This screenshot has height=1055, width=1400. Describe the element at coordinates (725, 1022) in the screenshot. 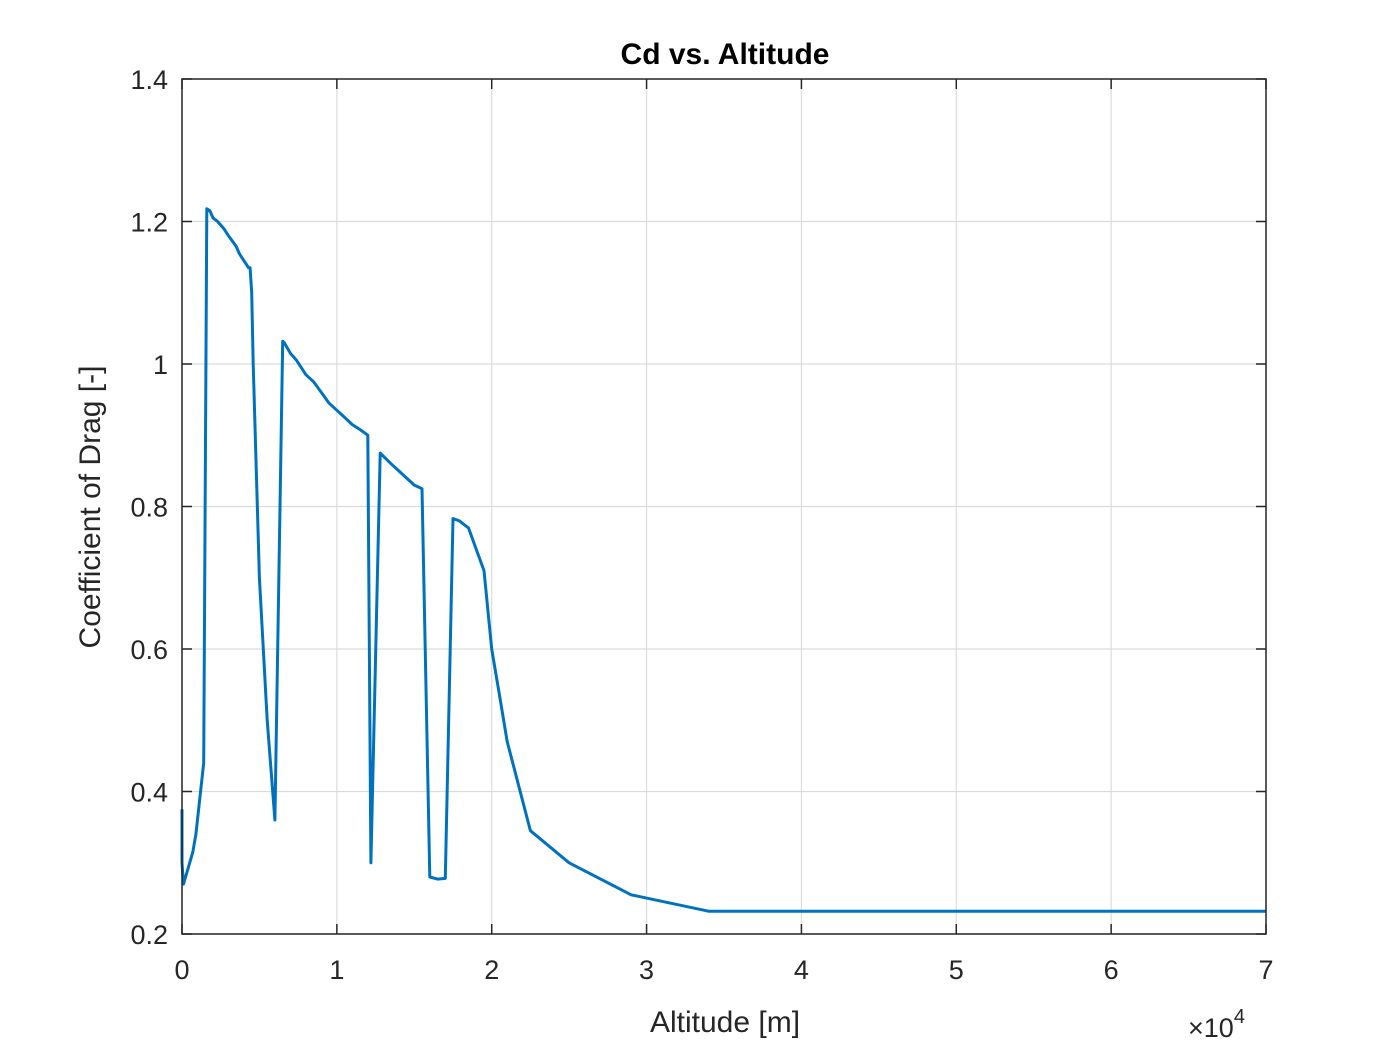

I see `x-axis-label: Altitude [m]` at that location.